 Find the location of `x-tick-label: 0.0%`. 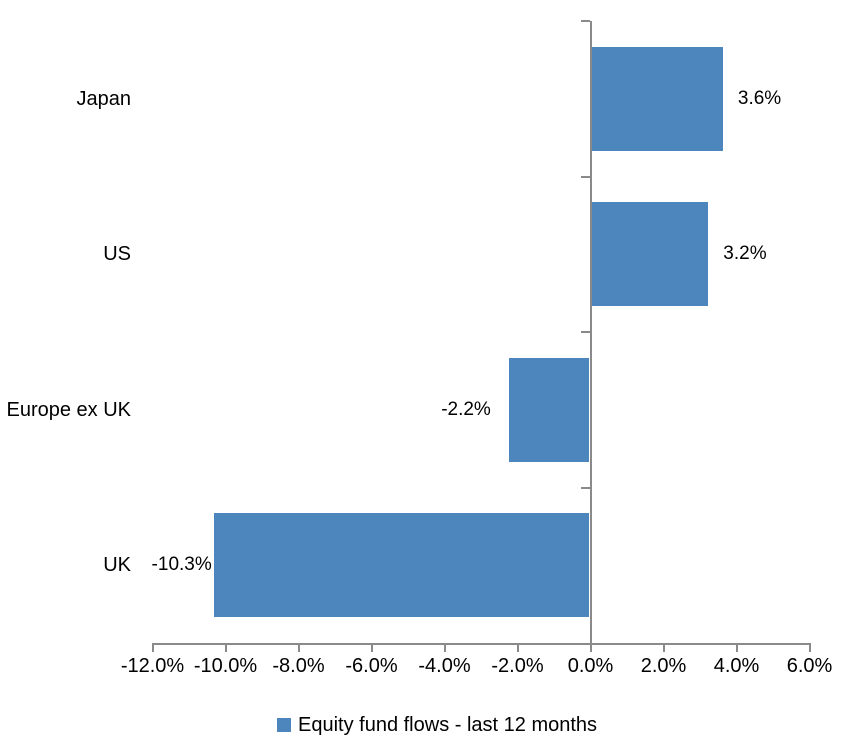

x-tick-label: 0.0% is located at coordinates (590, 666).